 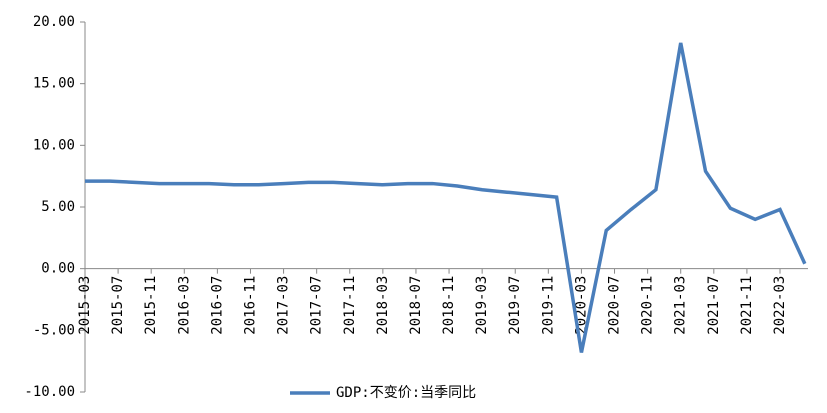 What do you see at coordinates (54, 22) in the screenshot?
I see `y-tick-label: 20.00` at bounding box center [54, 22].